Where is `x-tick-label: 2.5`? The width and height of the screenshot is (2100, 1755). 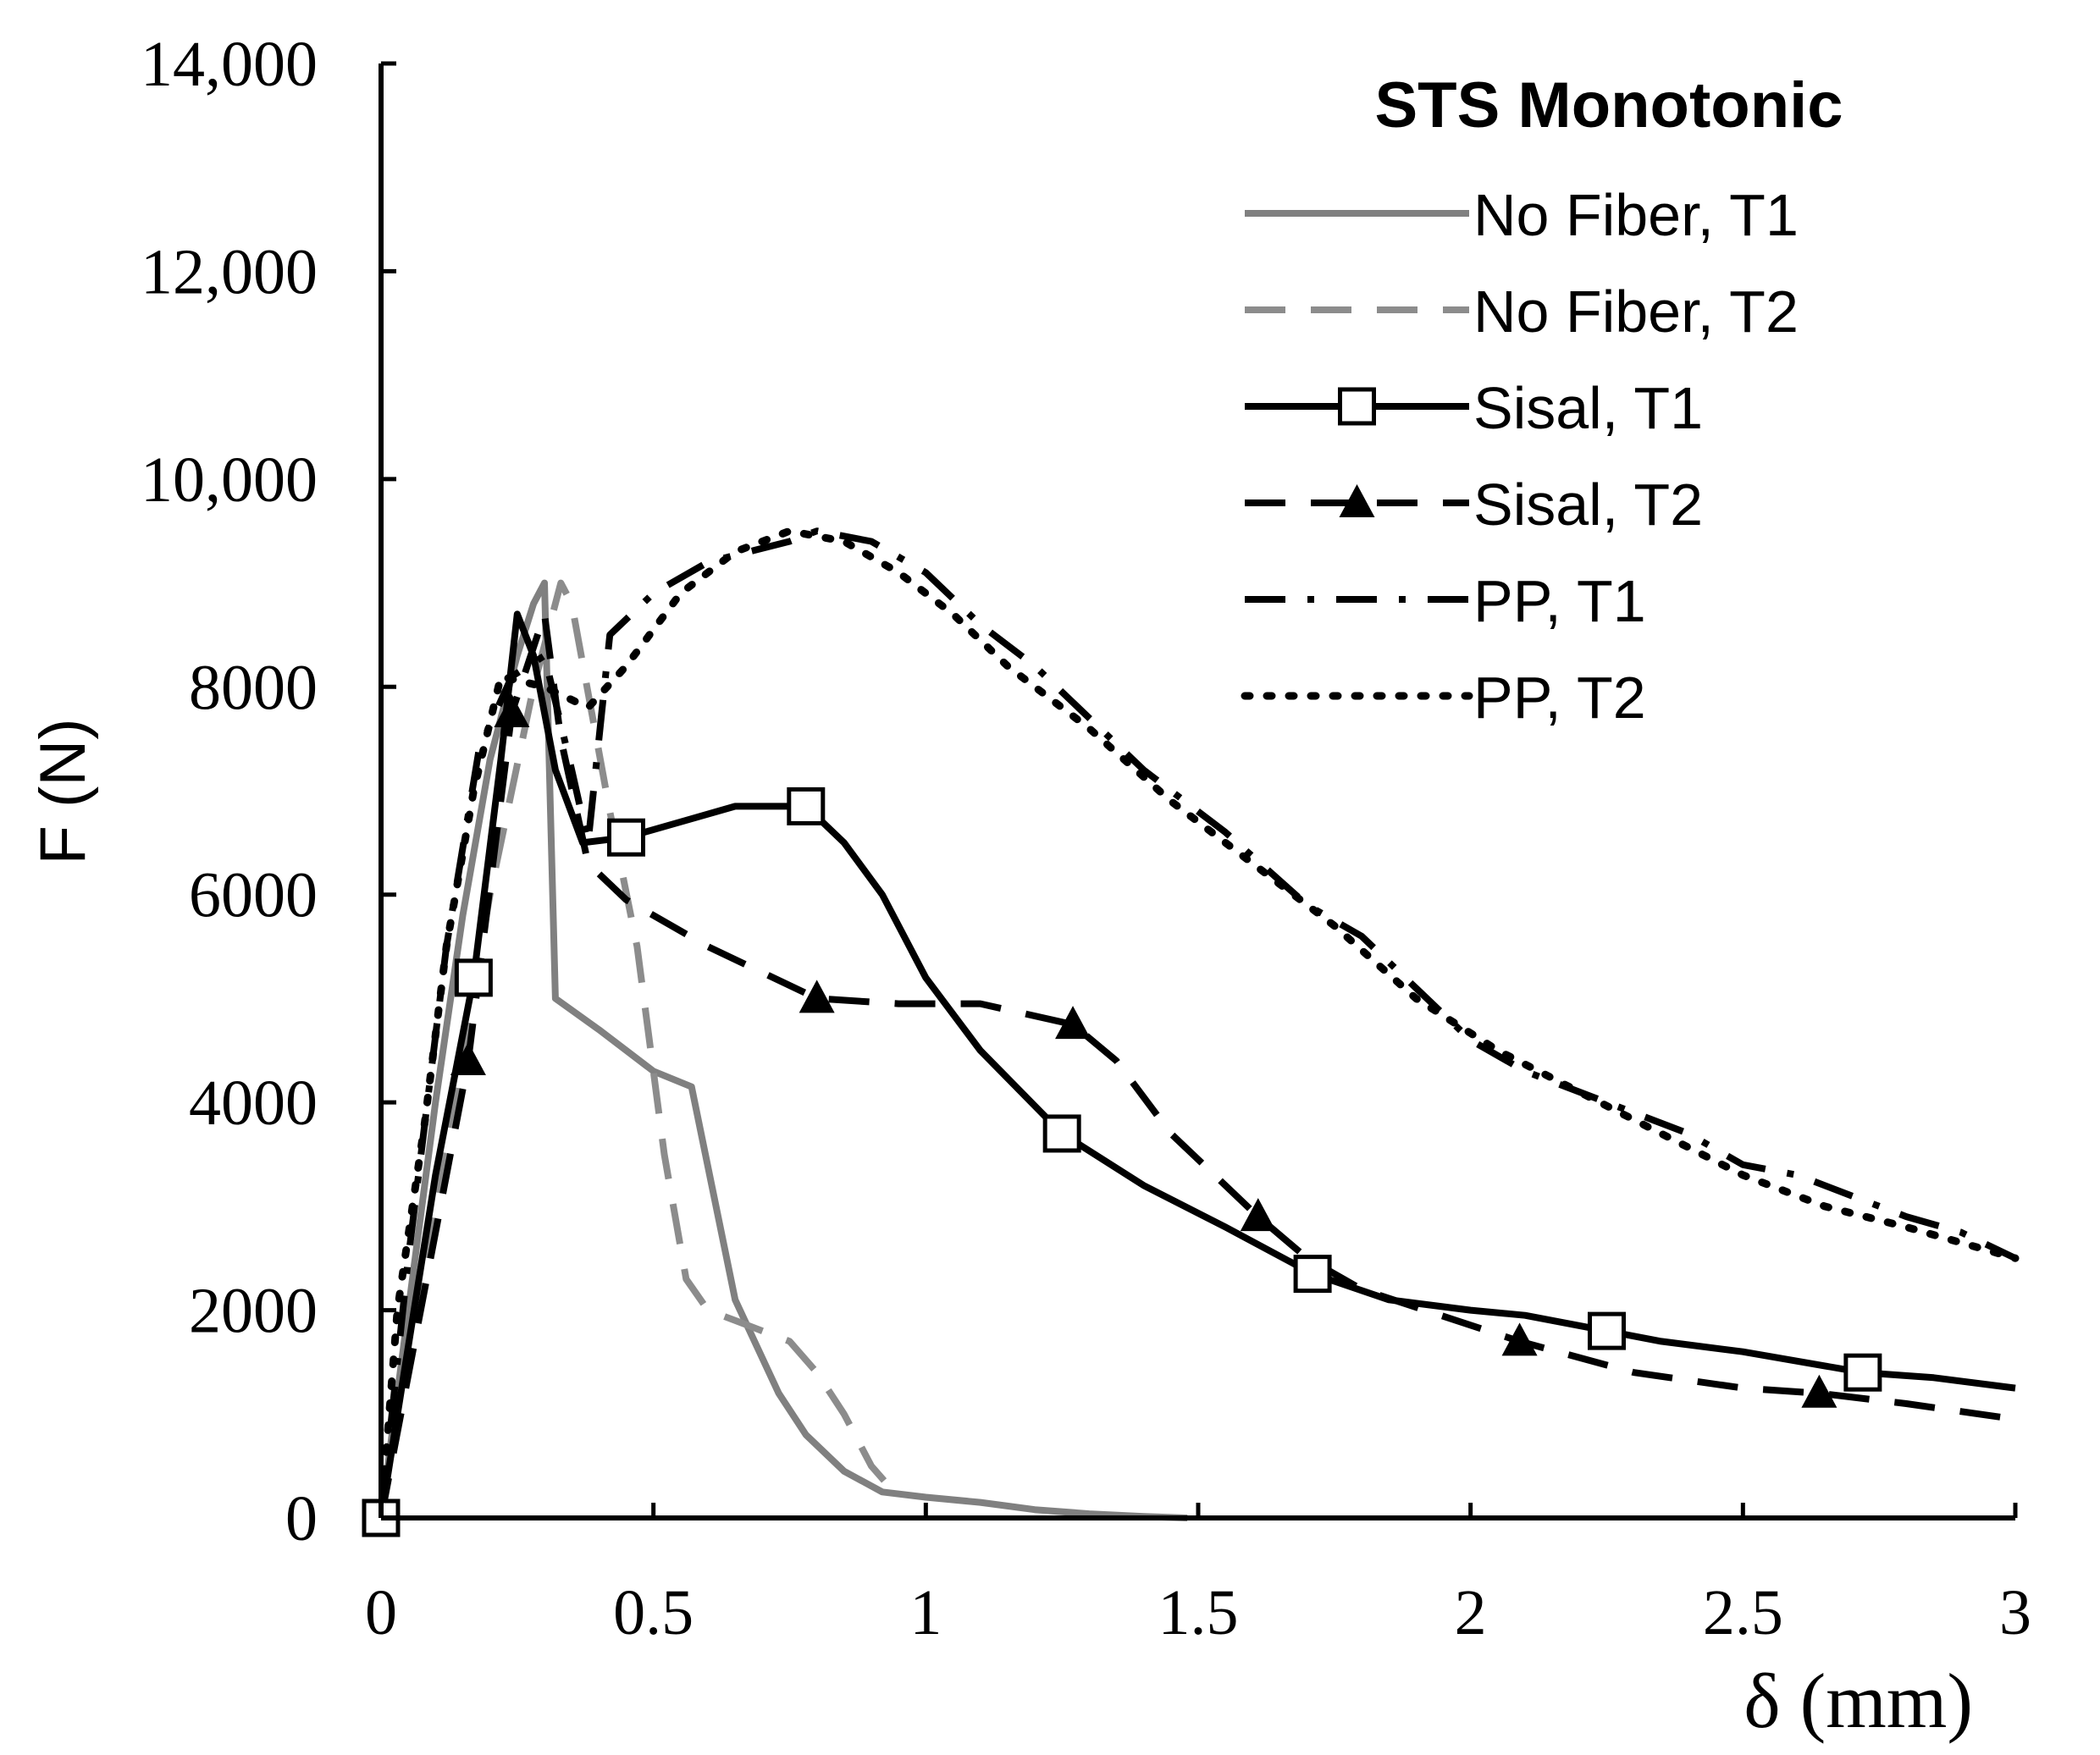
x-tick-label: 2.5 is located at coordinates (1743, 1612).